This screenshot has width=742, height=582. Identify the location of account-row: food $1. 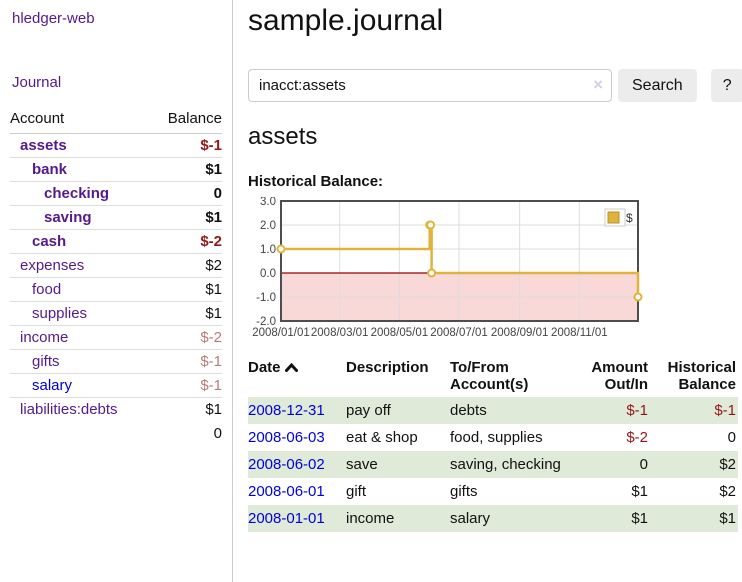
(116, 289).